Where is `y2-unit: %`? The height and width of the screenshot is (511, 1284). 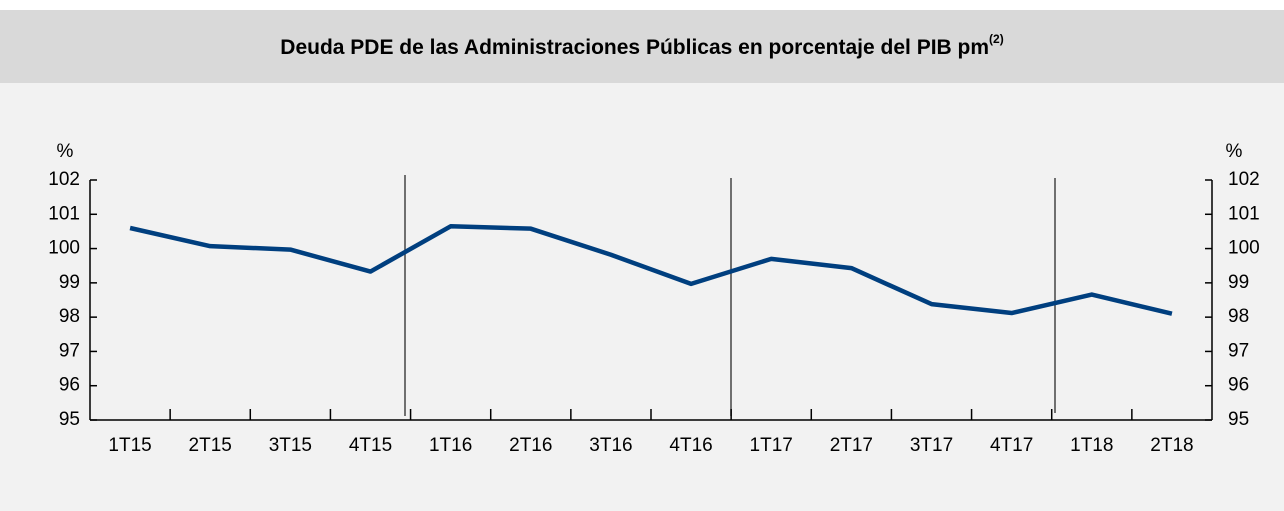 y2-unit: % is located at coordinates (1234, 151).